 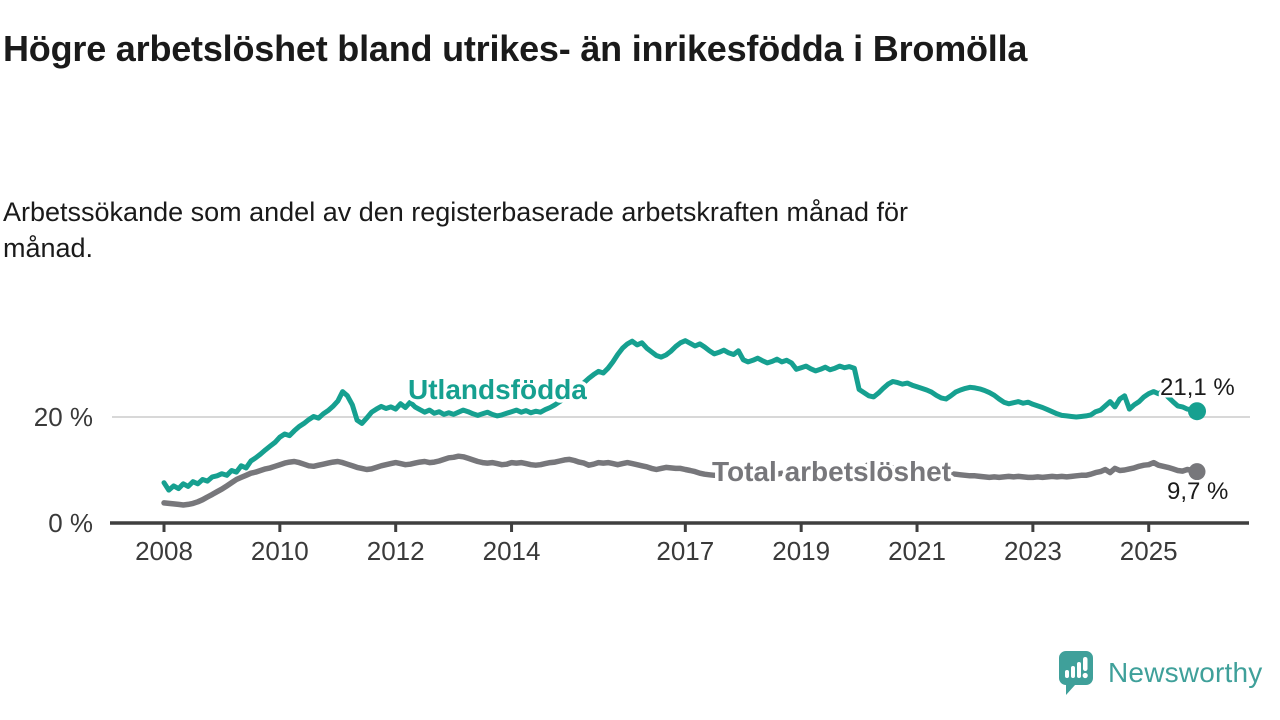 I want to click on series-line-total-arbetsloshet, so click(x=680, y=480).